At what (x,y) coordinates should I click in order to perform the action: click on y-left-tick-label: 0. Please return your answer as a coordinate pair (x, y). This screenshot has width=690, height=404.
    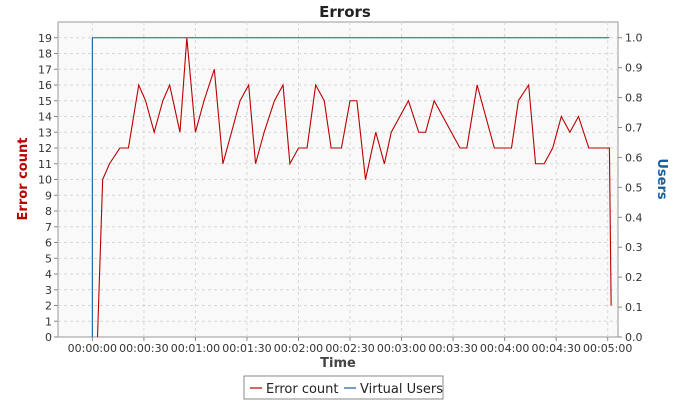
    Looking at the image, I should click on (48, 337).